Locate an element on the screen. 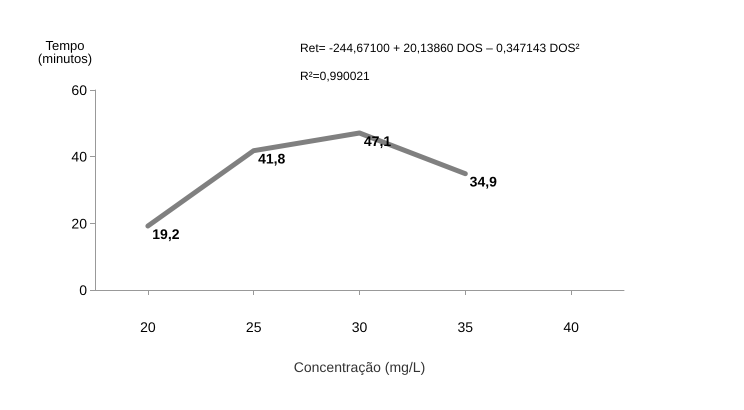 Image resolution: width=744 pixels, height=410 pixels. x-tick-label: 20 is located at coordinates (148, 327).